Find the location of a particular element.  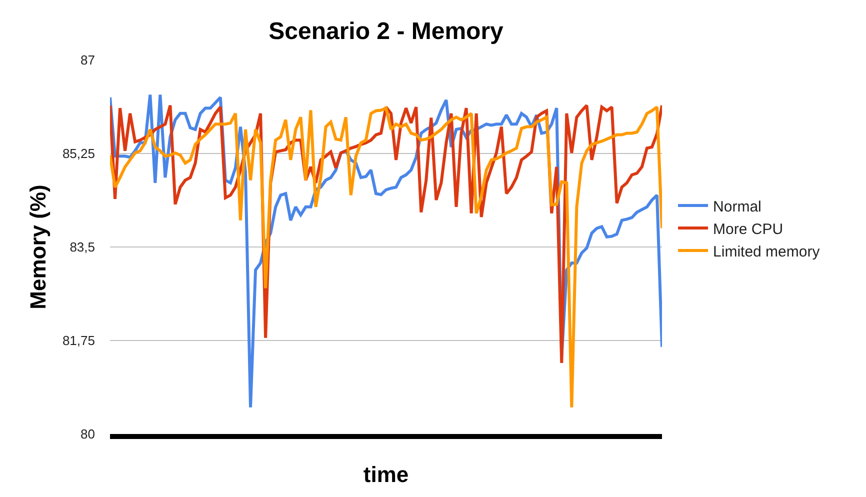

chart-title: Scenario 2 - Memory is located at coordinates (386, 32).